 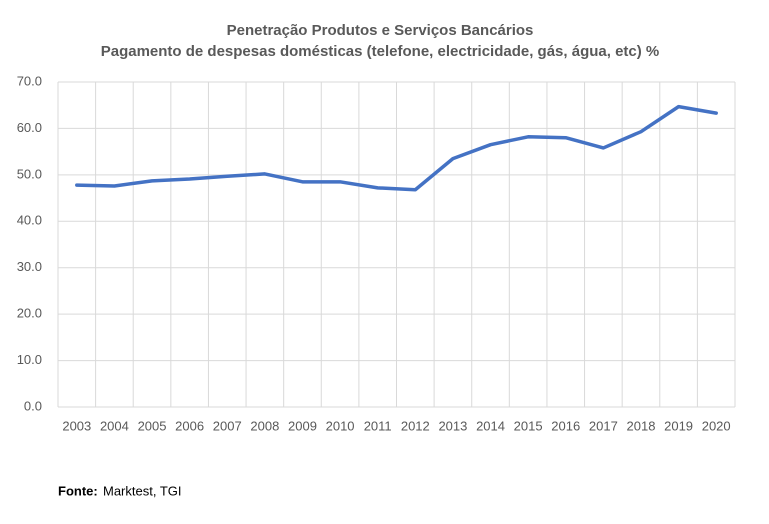 What do you see at coordinates (78, 490) in the screenshot?
I see `source-label: Fonte:` at bounding box center [78, 490].